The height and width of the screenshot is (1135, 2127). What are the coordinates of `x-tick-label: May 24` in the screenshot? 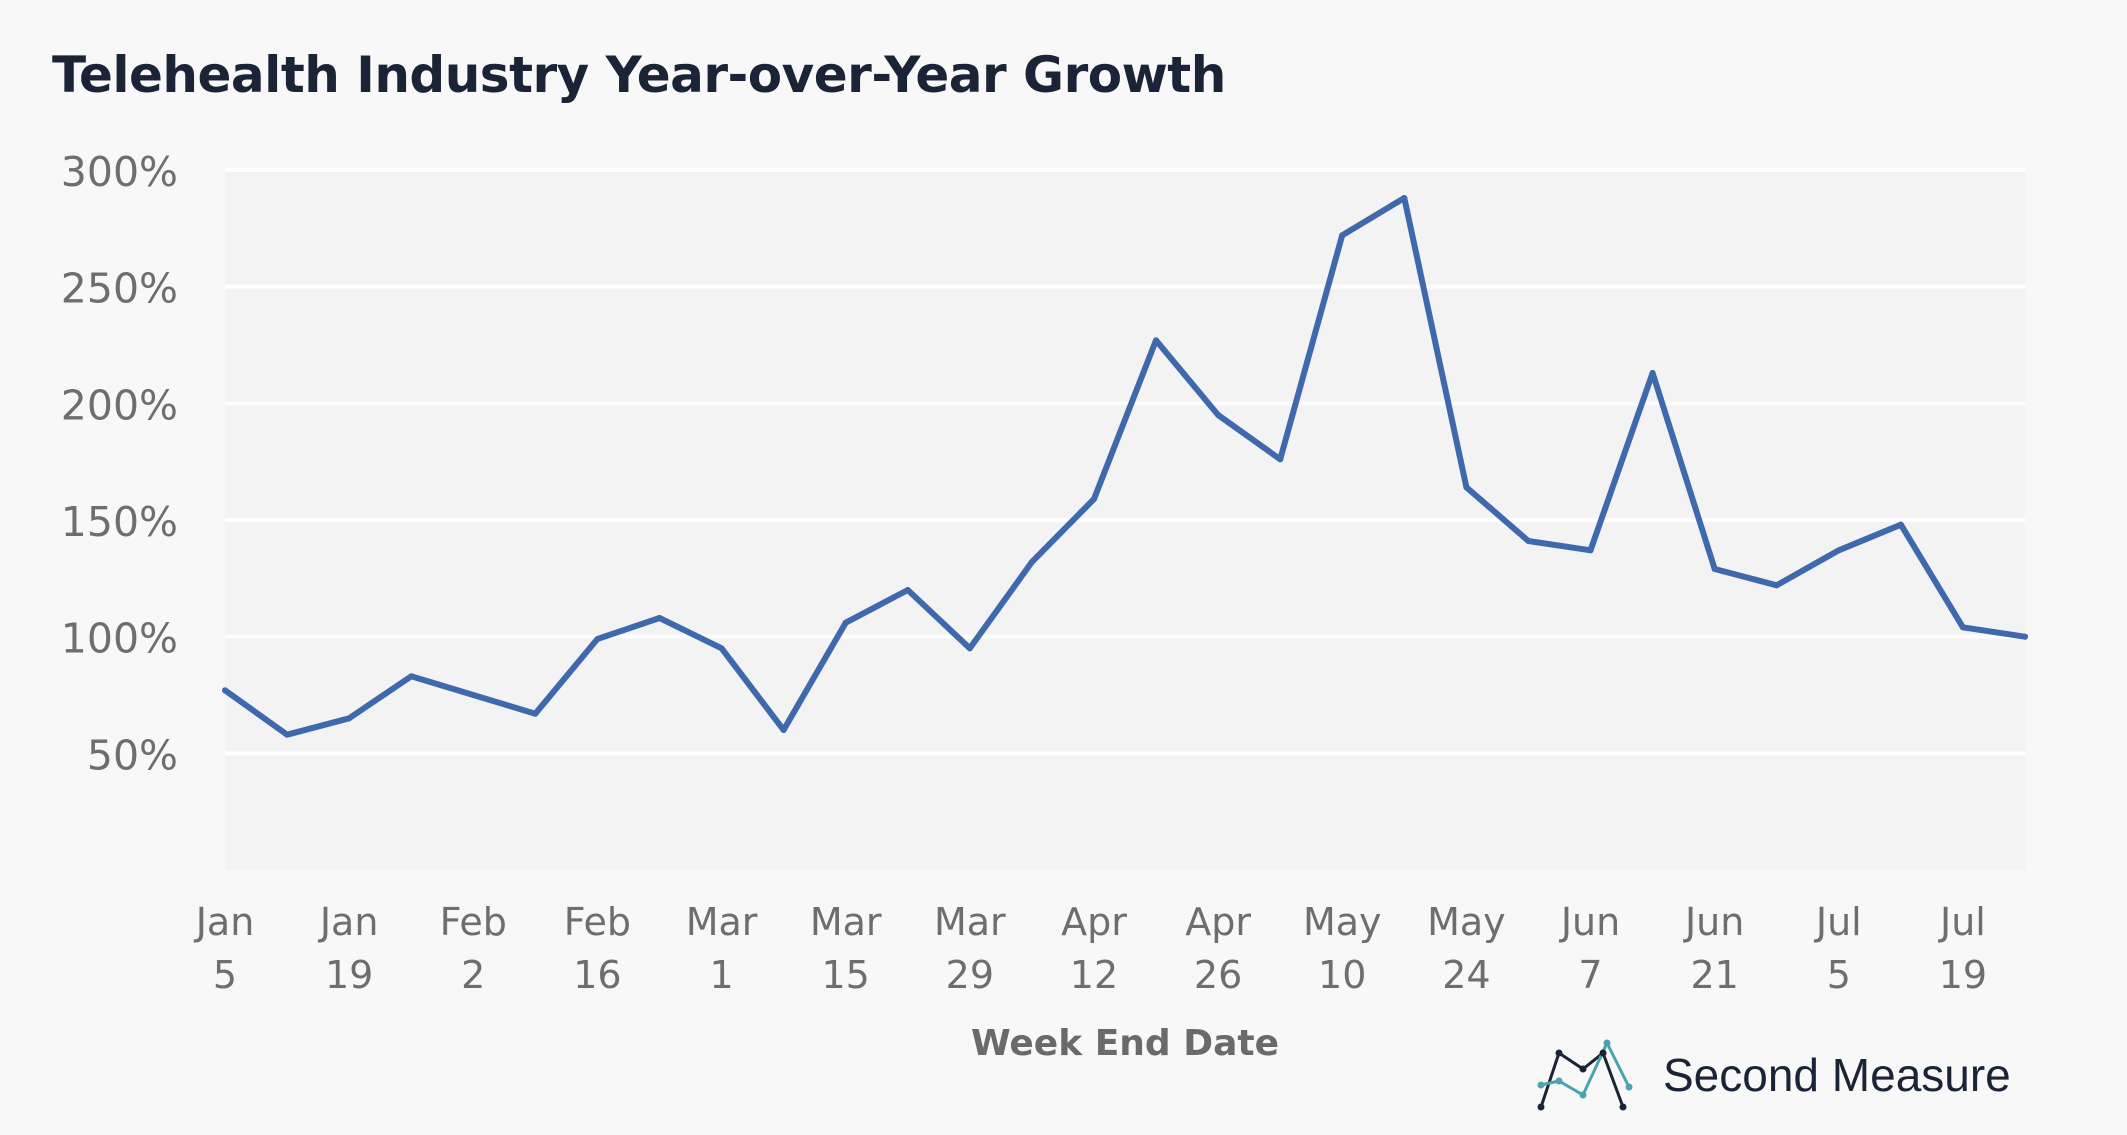 It's located at (1466, 948).